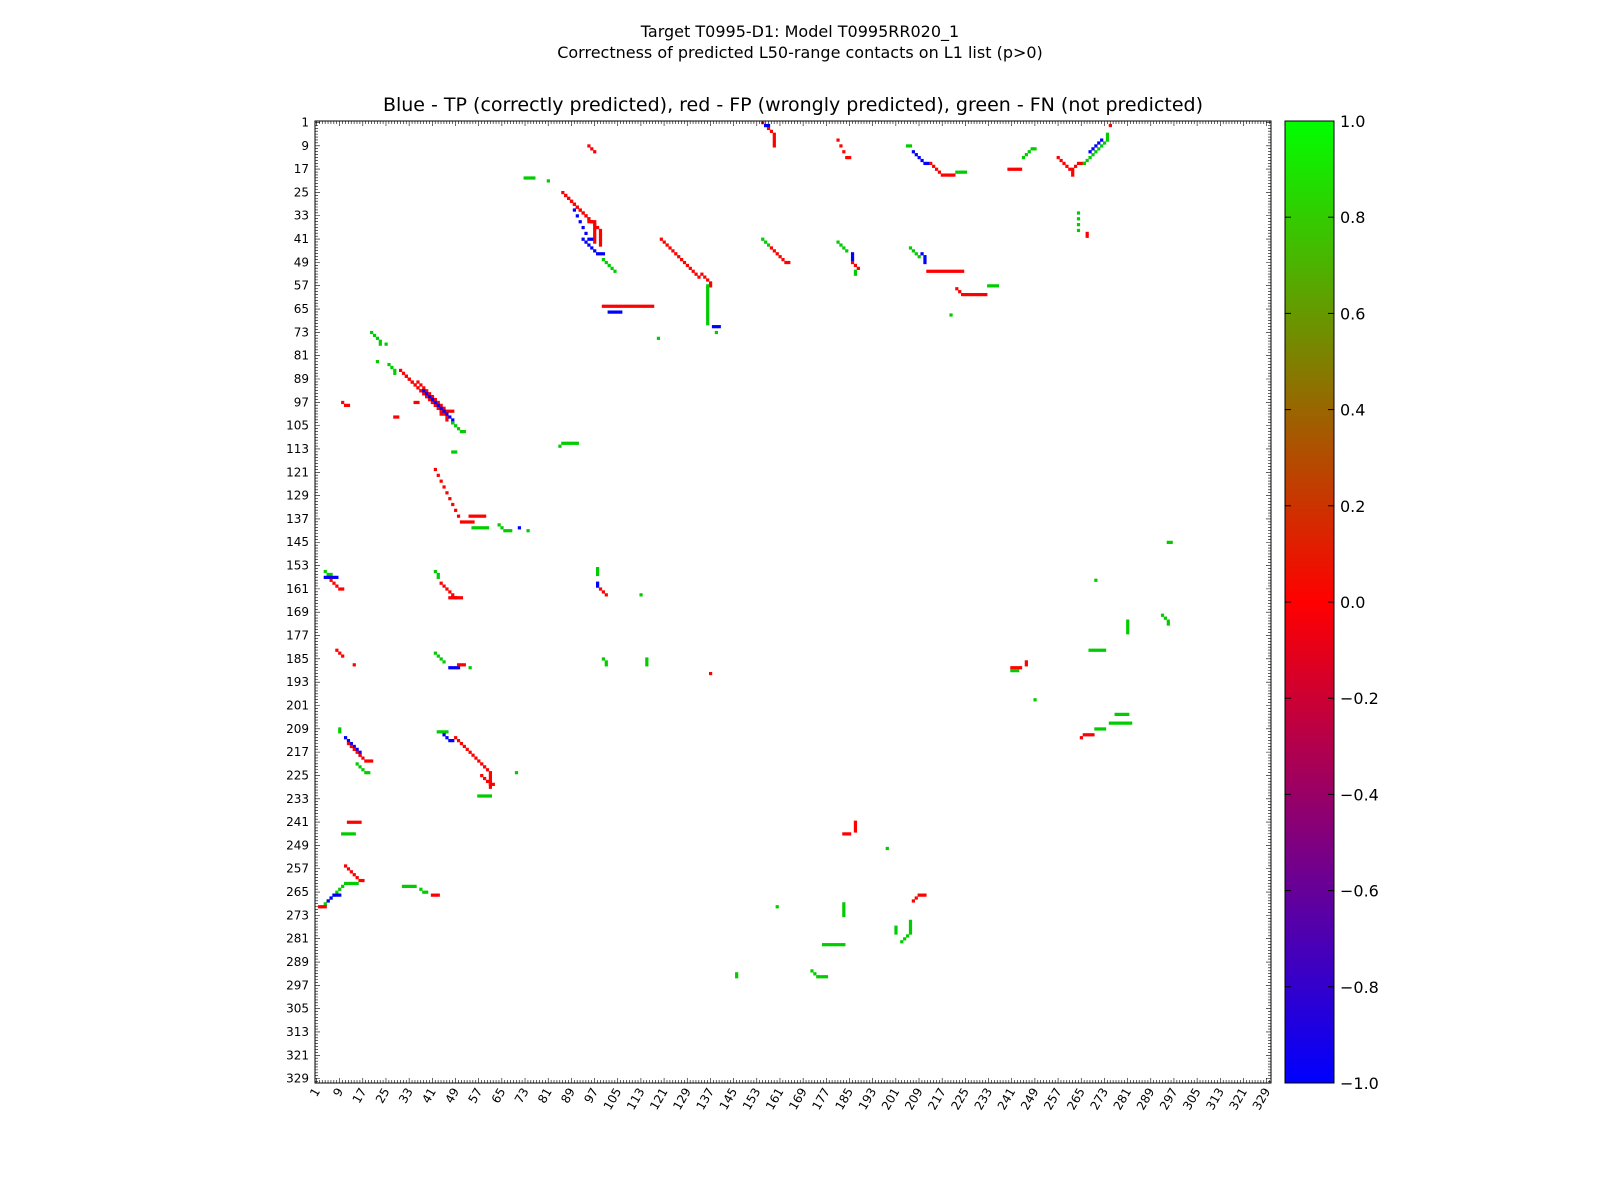  I want to click on x-tick-label: 65, so click(499, 1096).